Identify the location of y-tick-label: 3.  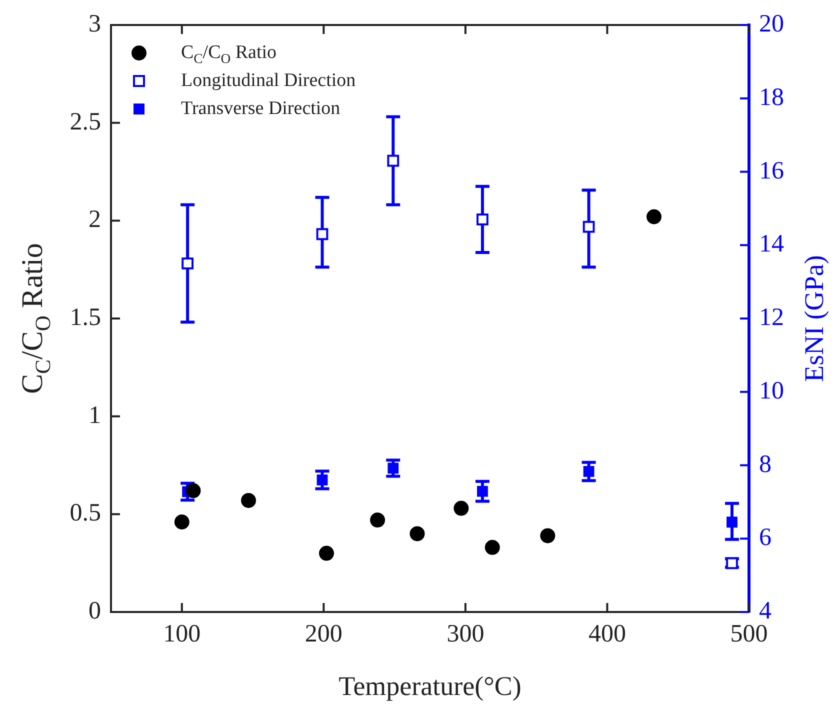
(94, 24).